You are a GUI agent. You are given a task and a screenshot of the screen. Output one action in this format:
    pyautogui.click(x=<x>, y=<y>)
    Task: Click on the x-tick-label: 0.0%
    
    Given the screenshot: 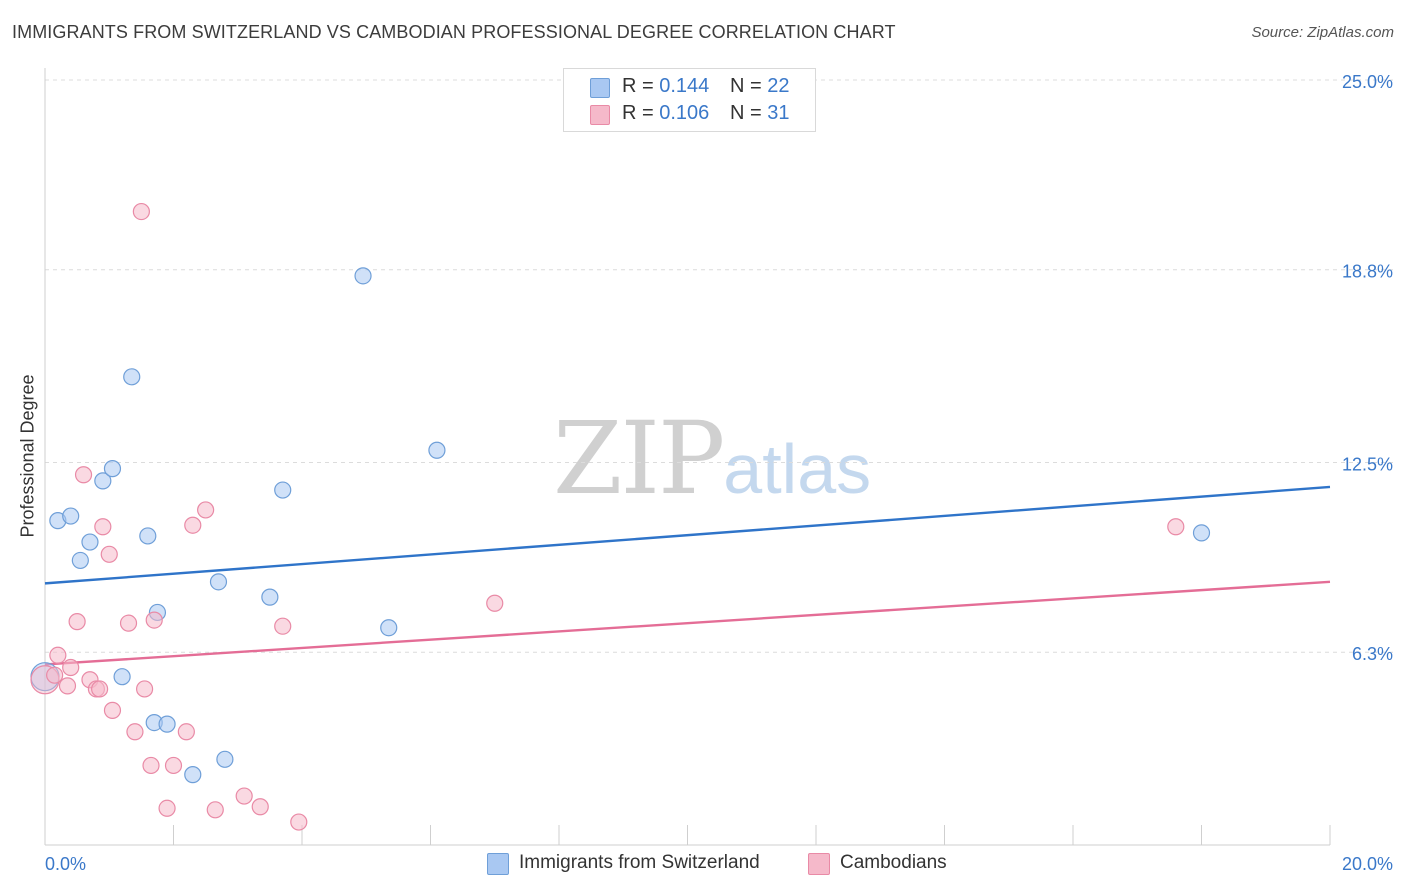 What is the action you would take?
    pyautogui.click(x=65, y=864)
    